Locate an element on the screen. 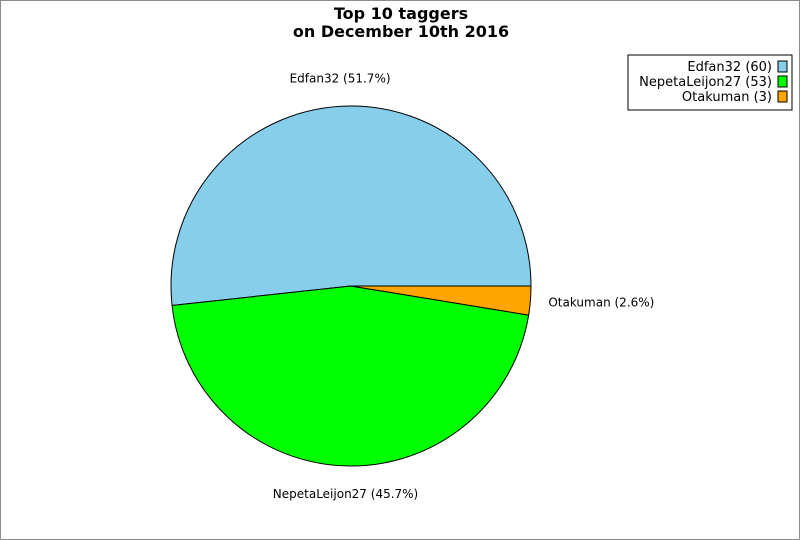  chart-title-line-1: Top 10 taggers is located at coordinates (401, 13).